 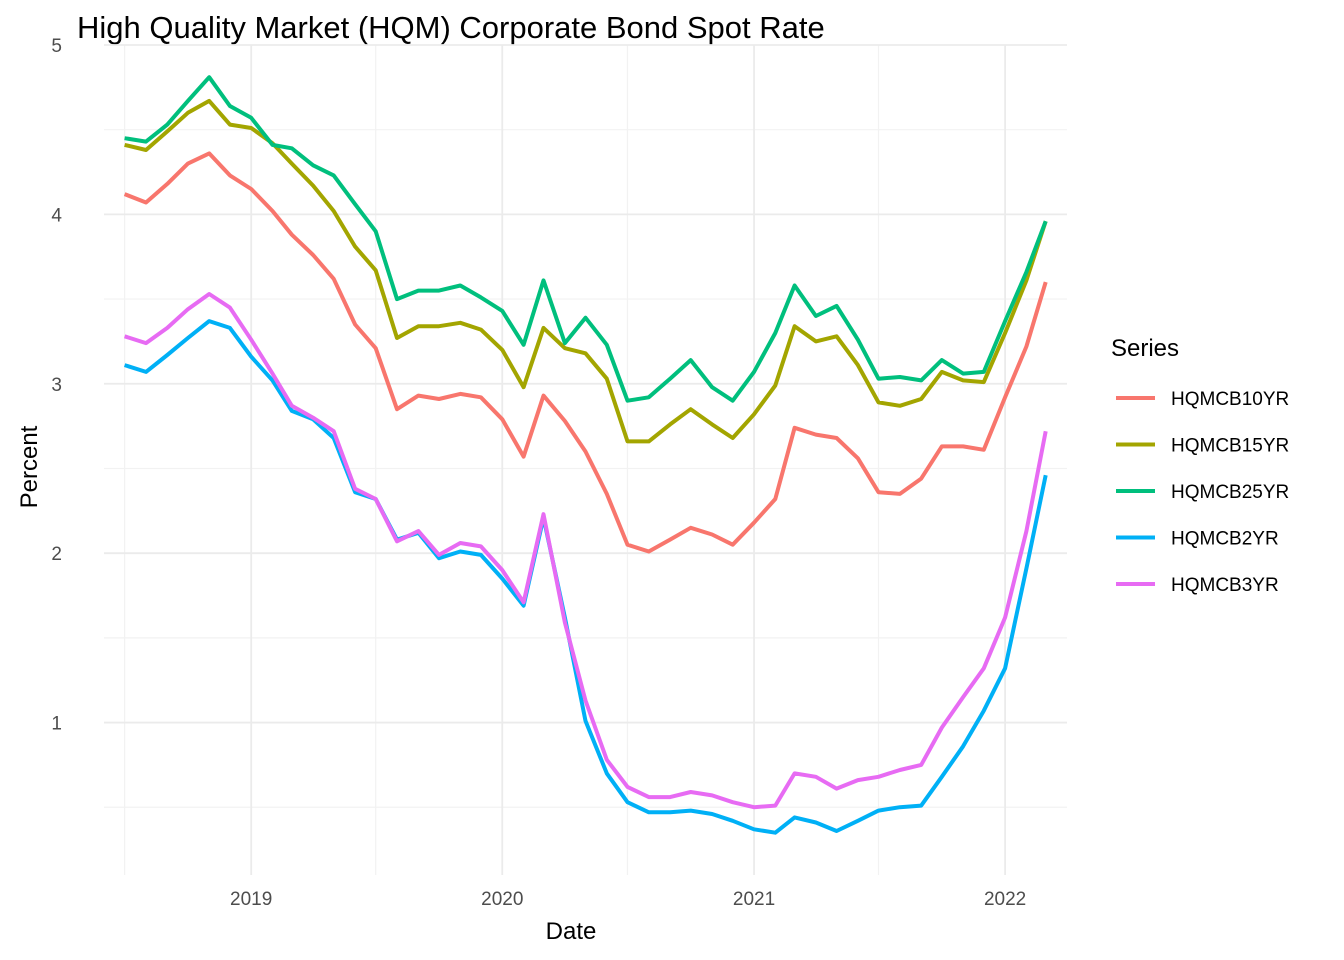 What do you see at coordinates (1145, 348) in the screenshot?
I see `legend-title: Series` at bounding box center [1145, 348].